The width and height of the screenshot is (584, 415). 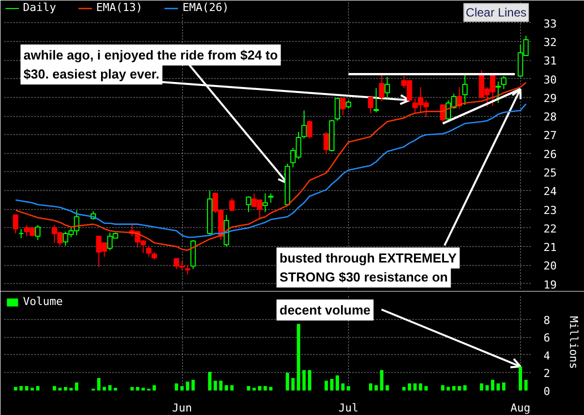 What do you see at coordinates (547, 338) in the screenshot?
I see `y-tick-label: 6` at bounding box center [547, 338].